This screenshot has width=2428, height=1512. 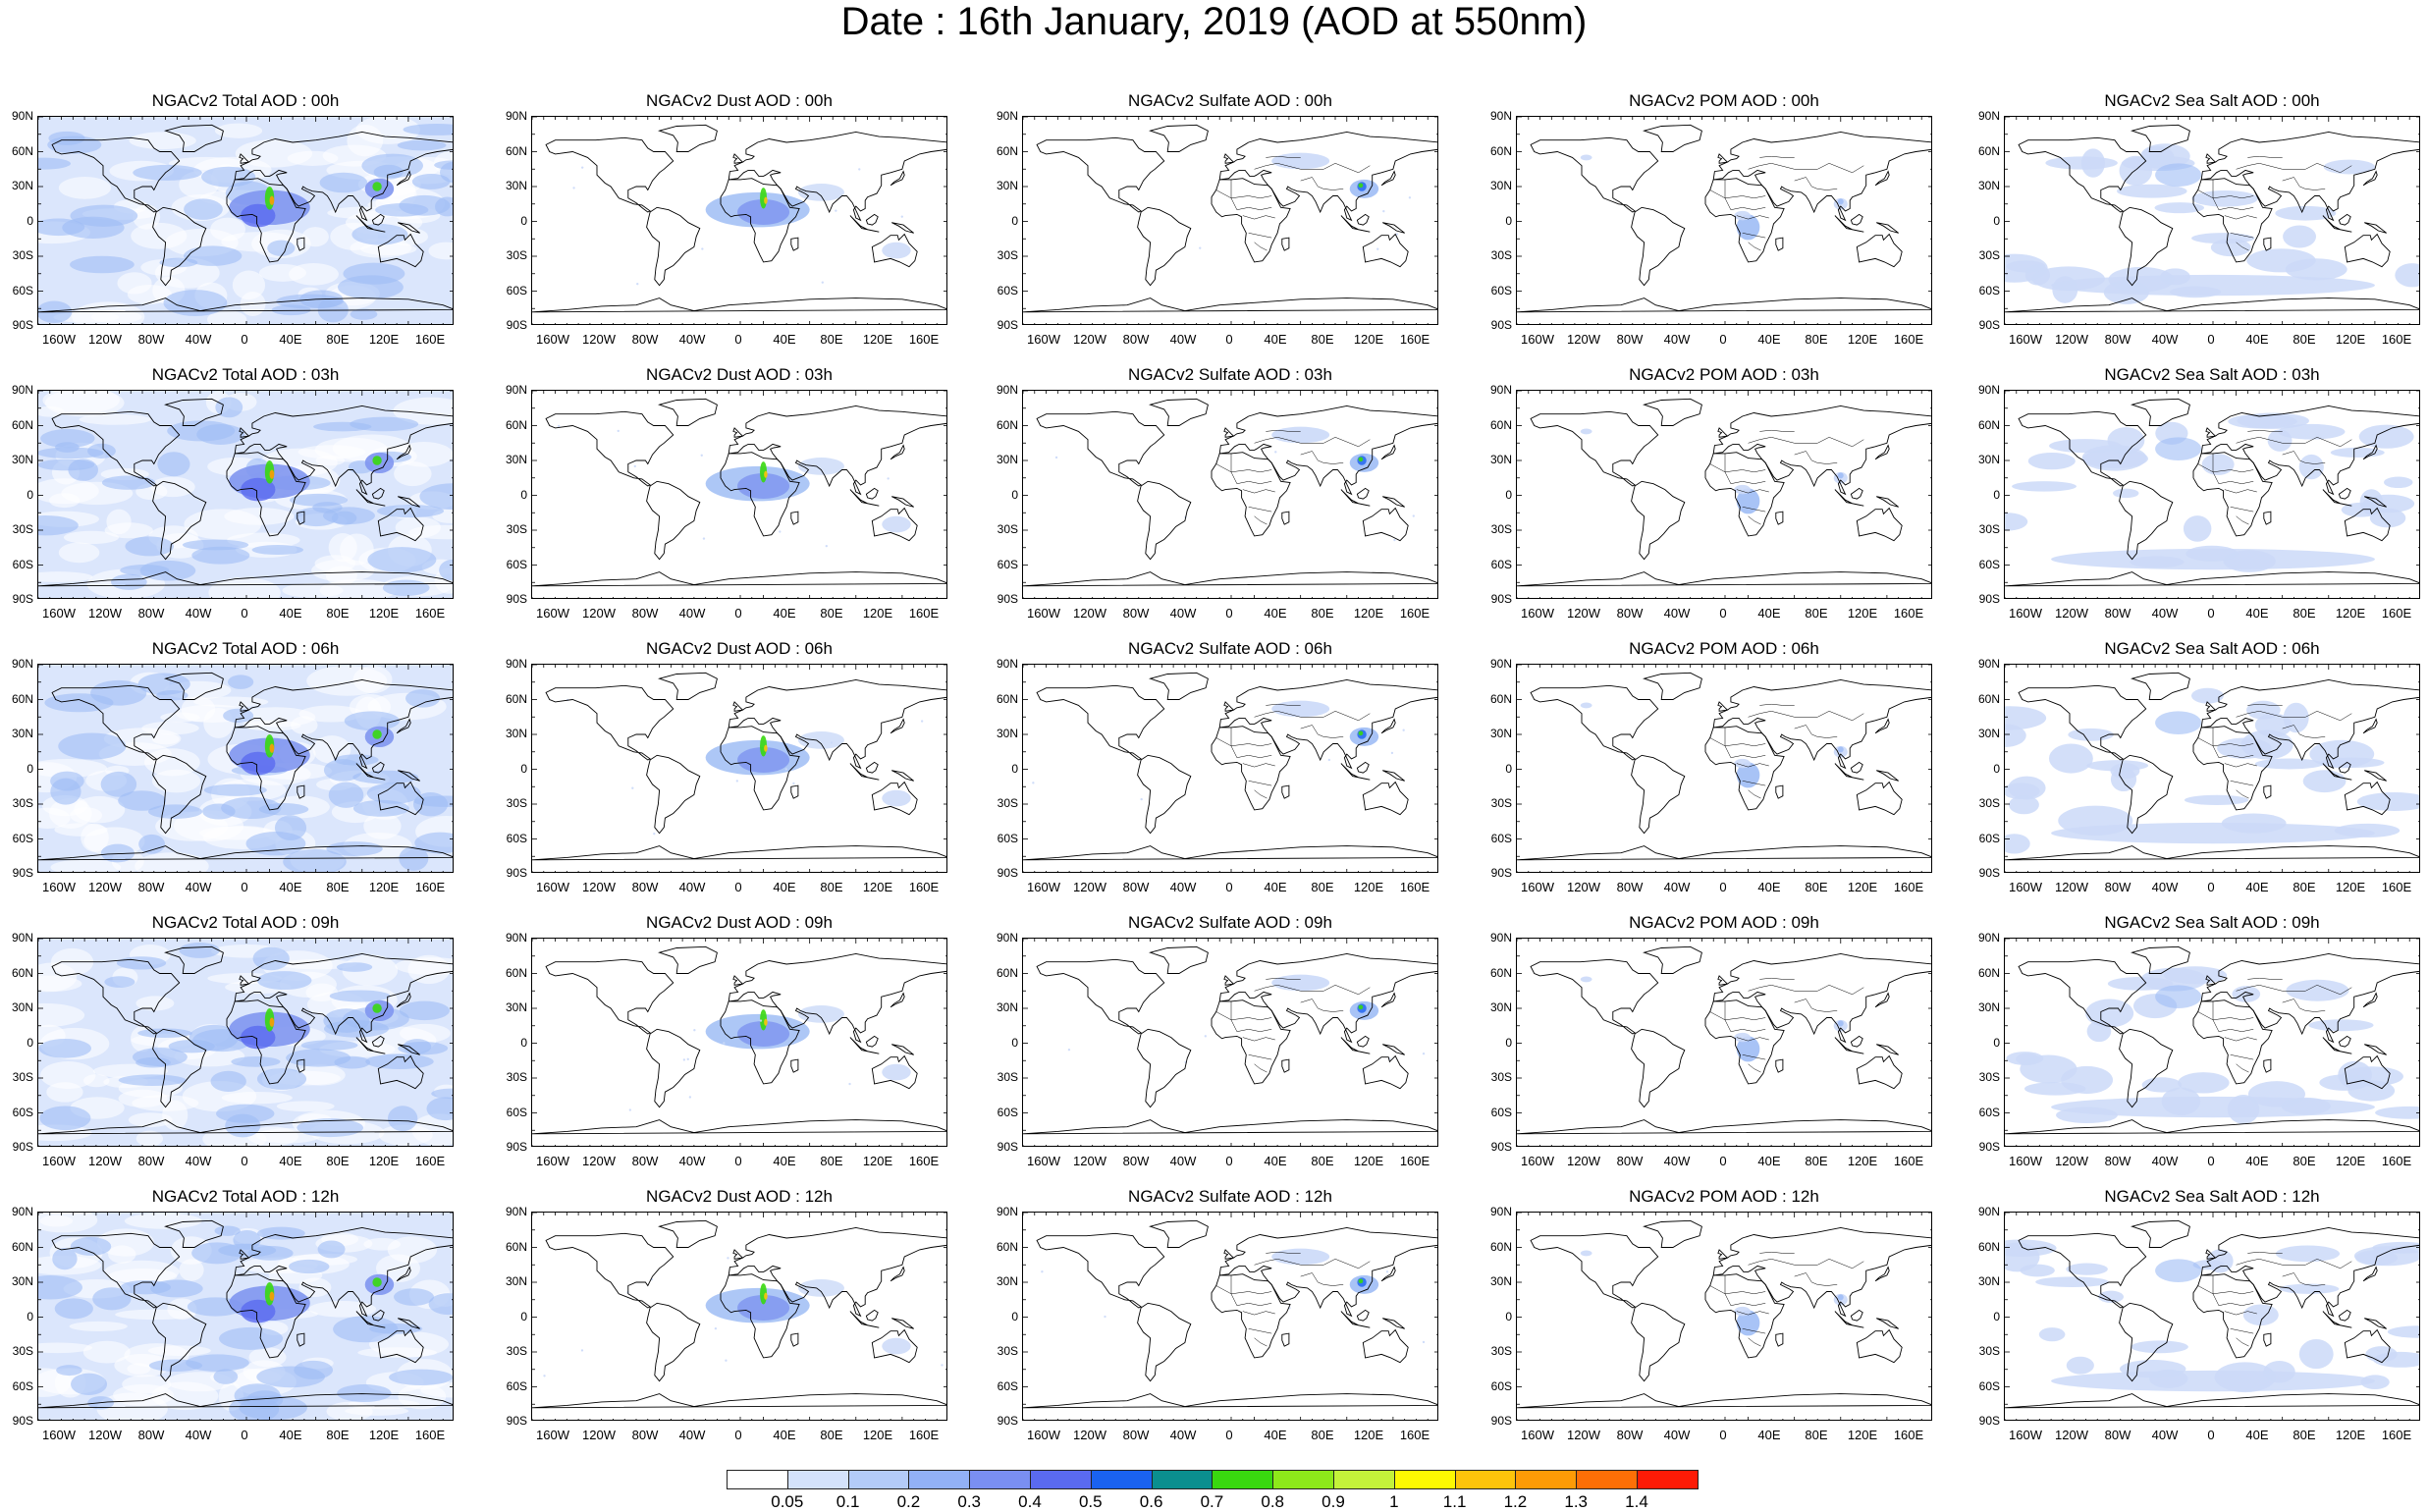 What do you see at coordinates (739, 1197) in the screenshot?
I see `panel-title: NGACv2 Dust AOD : 12h` at bounding box center [739, 1197].